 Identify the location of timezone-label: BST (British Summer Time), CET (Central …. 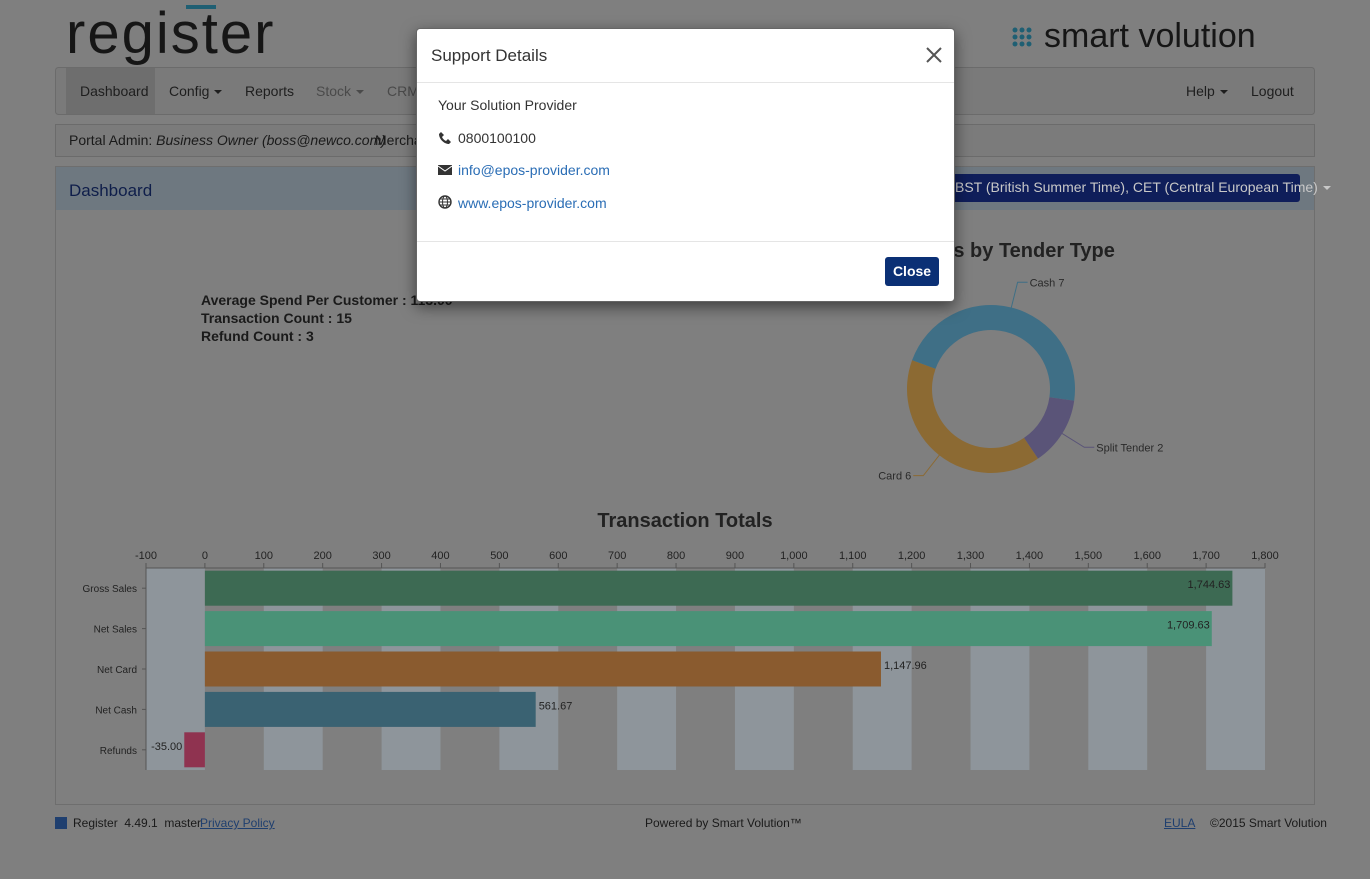
(1143, 187).